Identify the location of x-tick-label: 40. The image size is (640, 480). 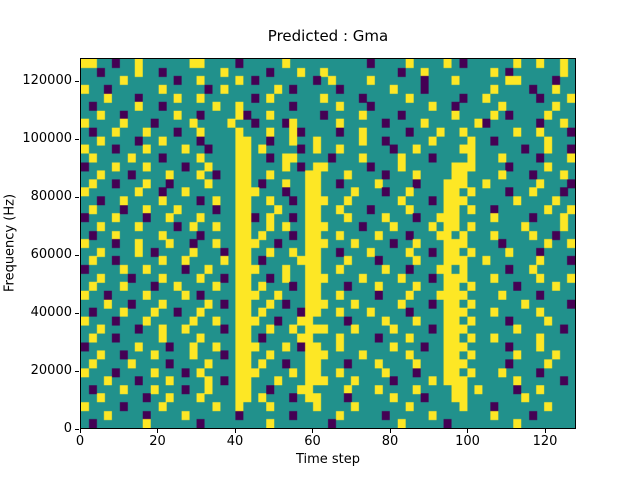
(235, 441).